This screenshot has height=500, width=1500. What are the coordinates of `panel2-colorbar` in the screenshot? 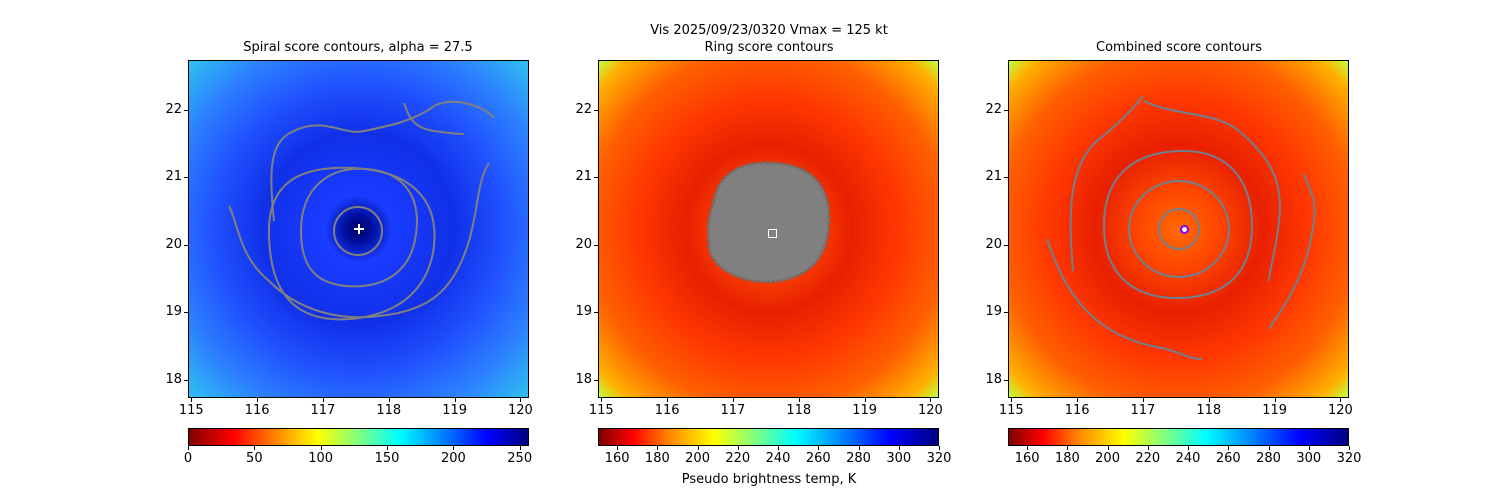 It's located at (768, 437).